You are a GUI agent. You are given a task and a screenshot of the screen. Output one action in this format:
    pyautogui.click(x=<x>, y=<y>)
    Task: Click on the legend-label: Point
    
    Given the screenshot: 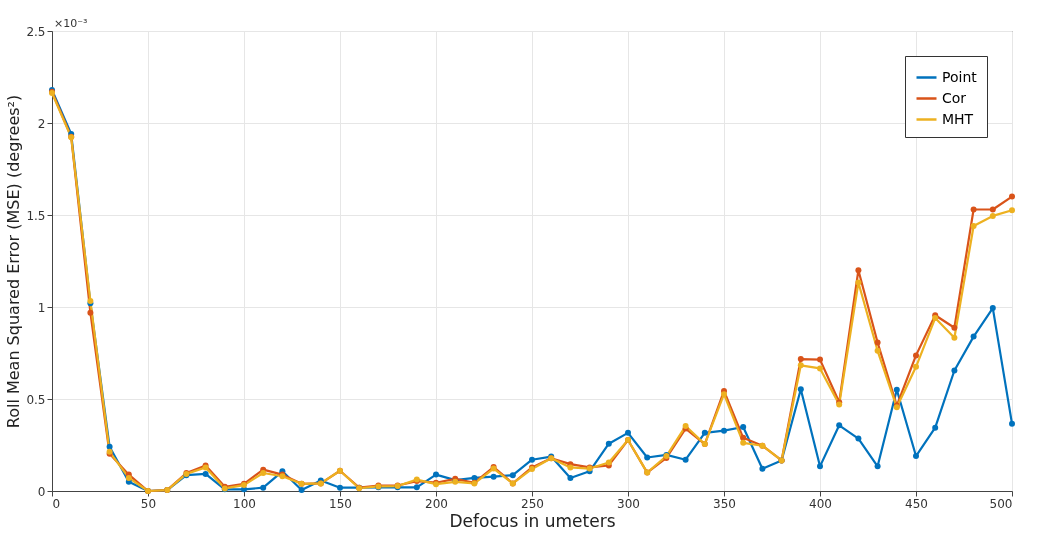 What is the action you would take?
    pyautogui.click(x=960, y=76)
    